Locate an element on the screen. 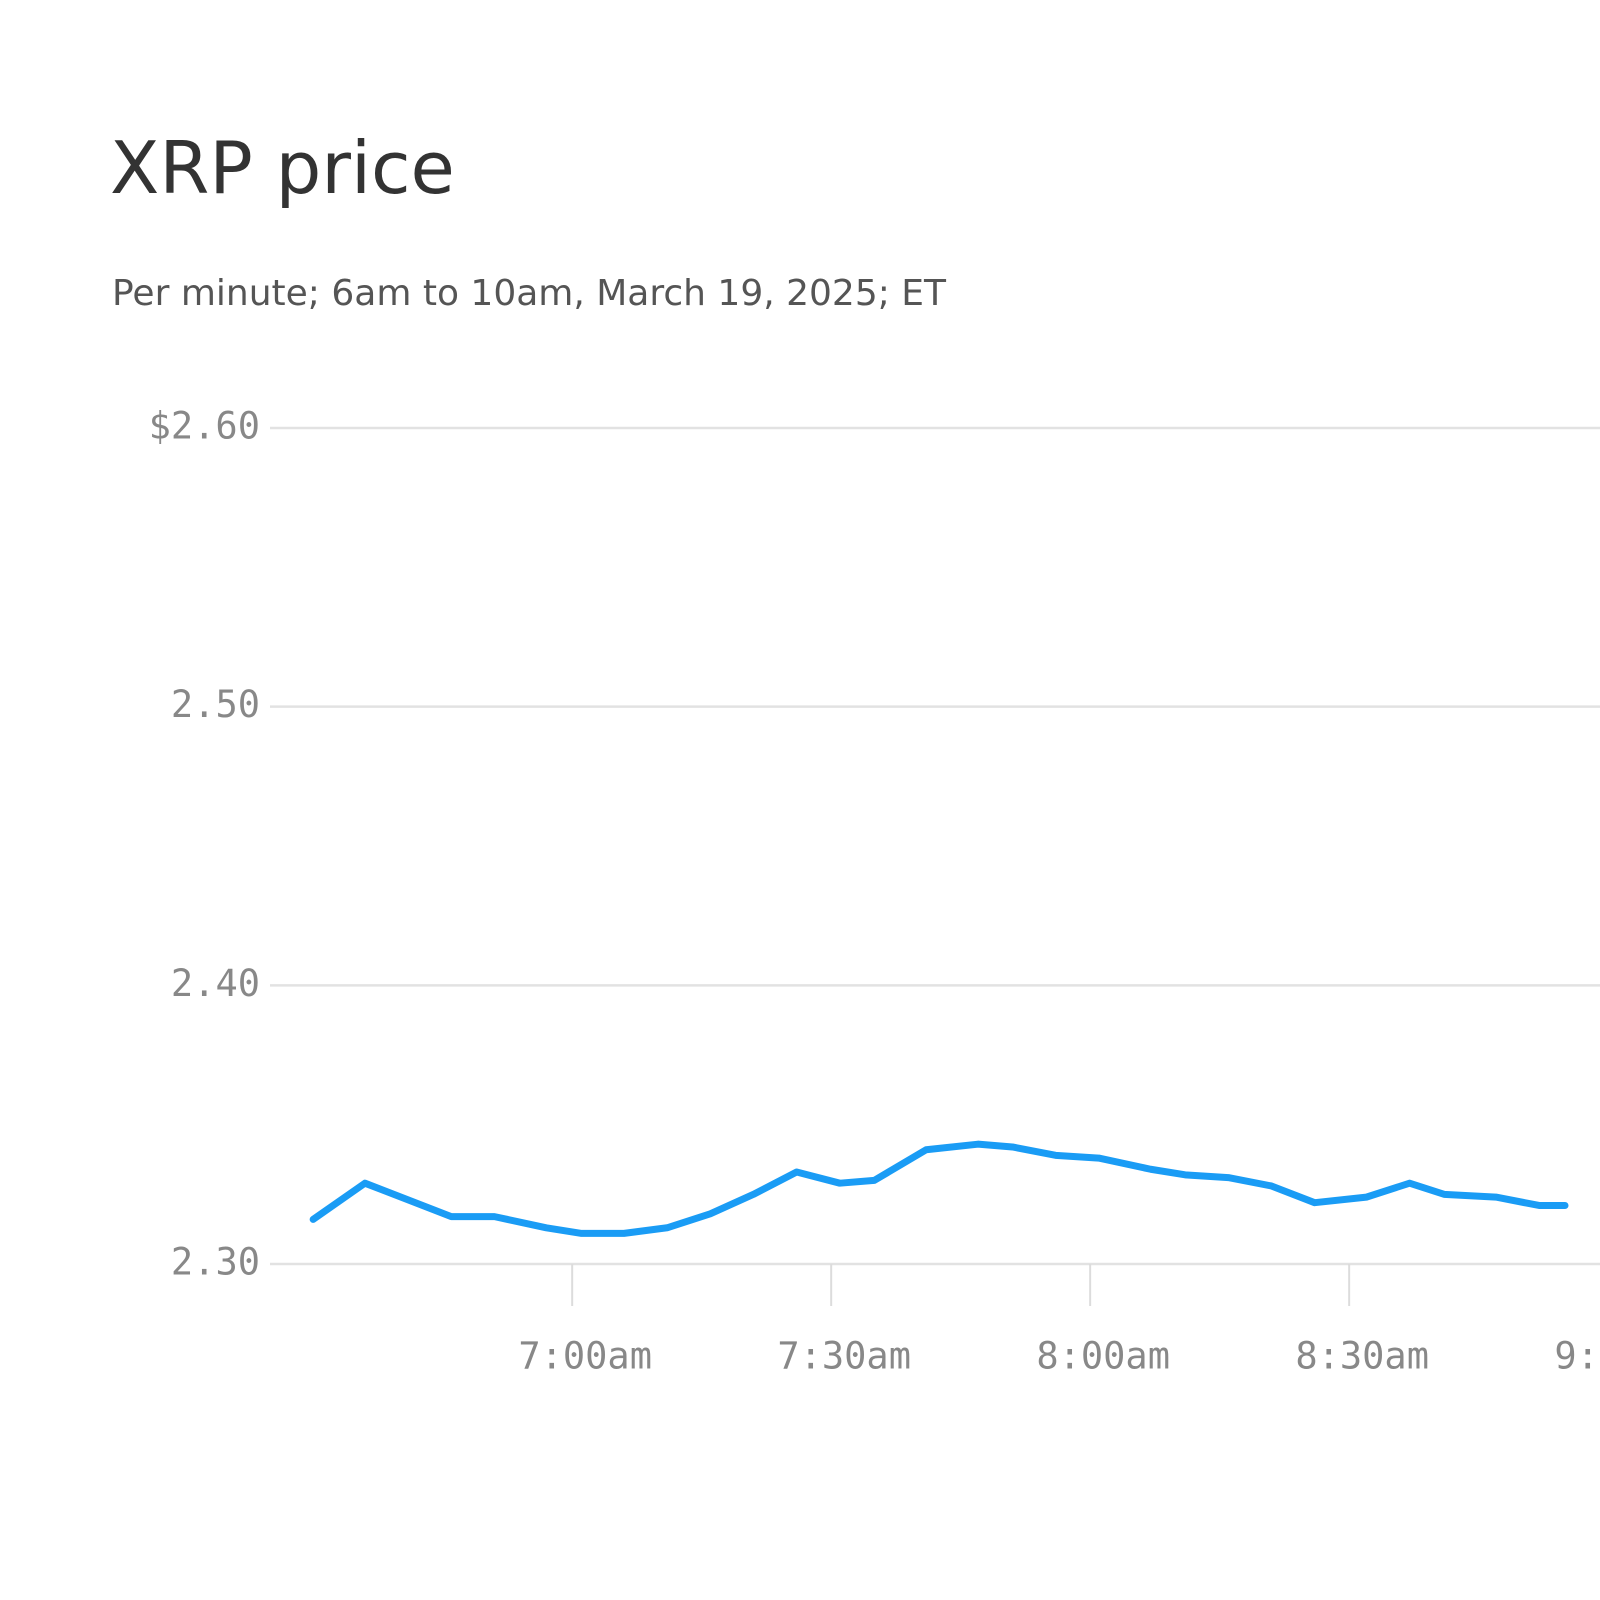 Image resolution: width=1600 pixels, height=1600 pixels. x-tick-label: 8:30am is located at coordinates (1362, 1356).